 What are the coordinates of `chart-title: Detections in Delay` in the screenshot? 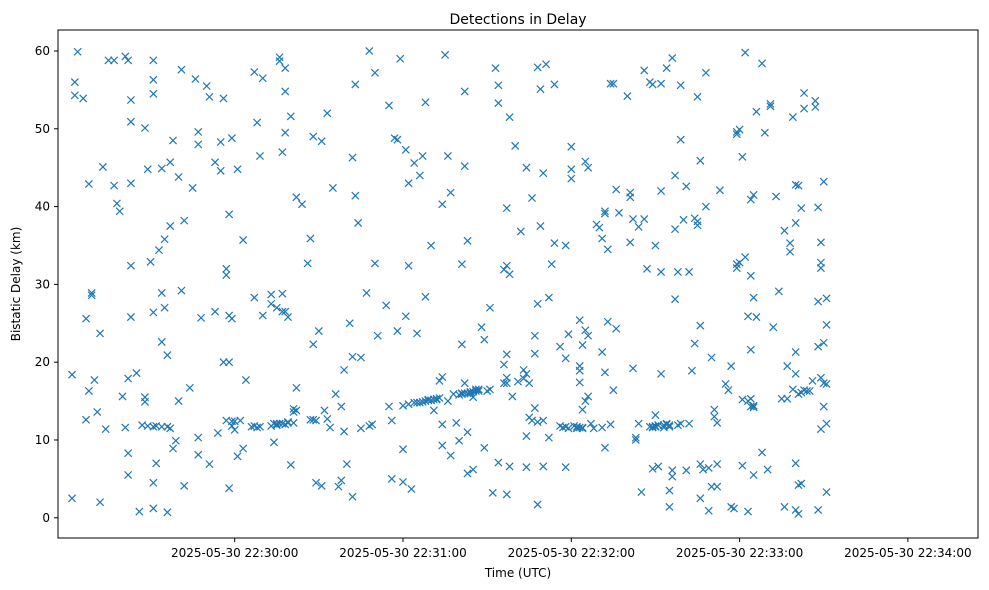 It's located at (517, 20).